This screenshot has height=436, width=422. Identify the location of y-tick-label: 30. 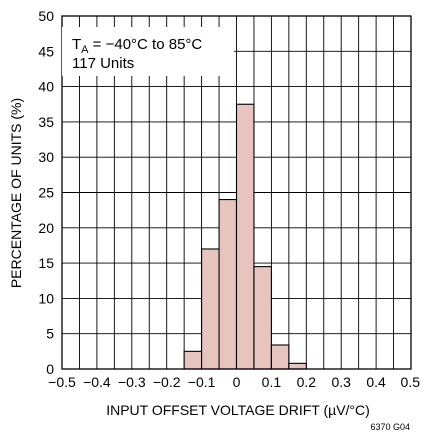
(46, 157).